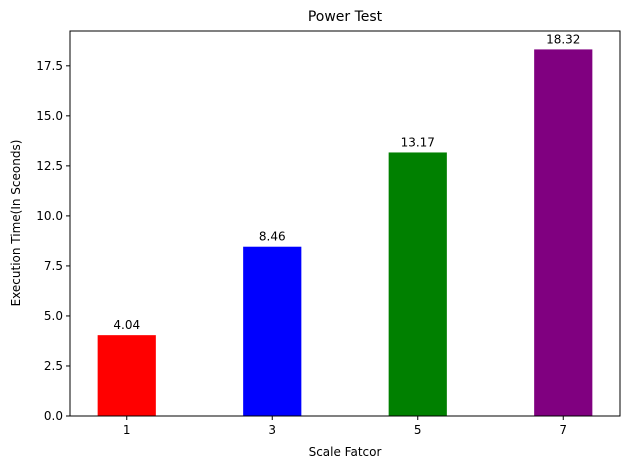 This screenshot has width=630, height=470. I want to click on x-tick-label-1: 1, so click(127, 430).